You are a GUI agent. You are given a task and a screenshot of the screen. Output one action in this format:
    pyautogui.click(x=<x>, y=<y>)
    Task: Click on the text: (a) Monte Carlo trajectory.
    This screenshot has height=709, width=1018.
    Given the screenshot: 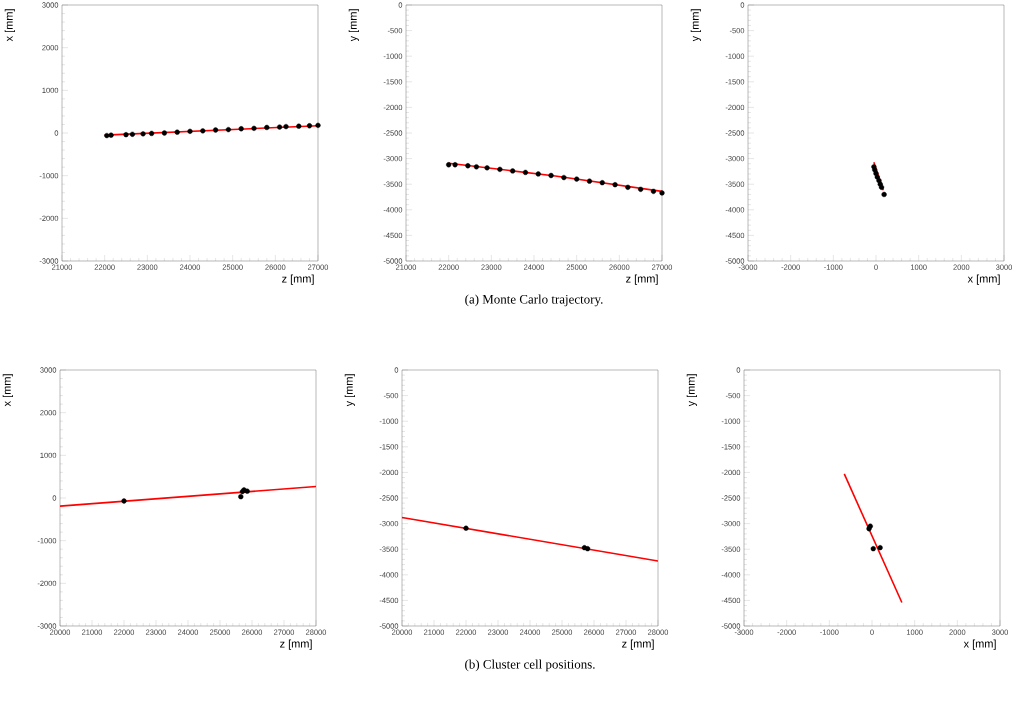 What is the action you would take?
    pyautogui.click(x=534, y=300)
    